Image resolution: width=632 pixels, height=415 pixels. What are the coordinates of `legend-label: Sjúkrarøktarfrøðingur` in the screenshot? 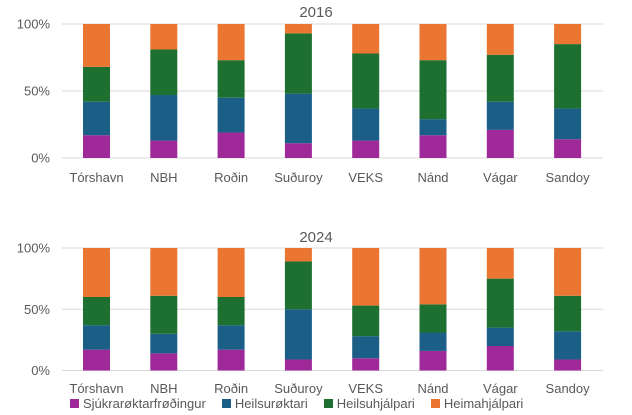 It's located at (144, 403).